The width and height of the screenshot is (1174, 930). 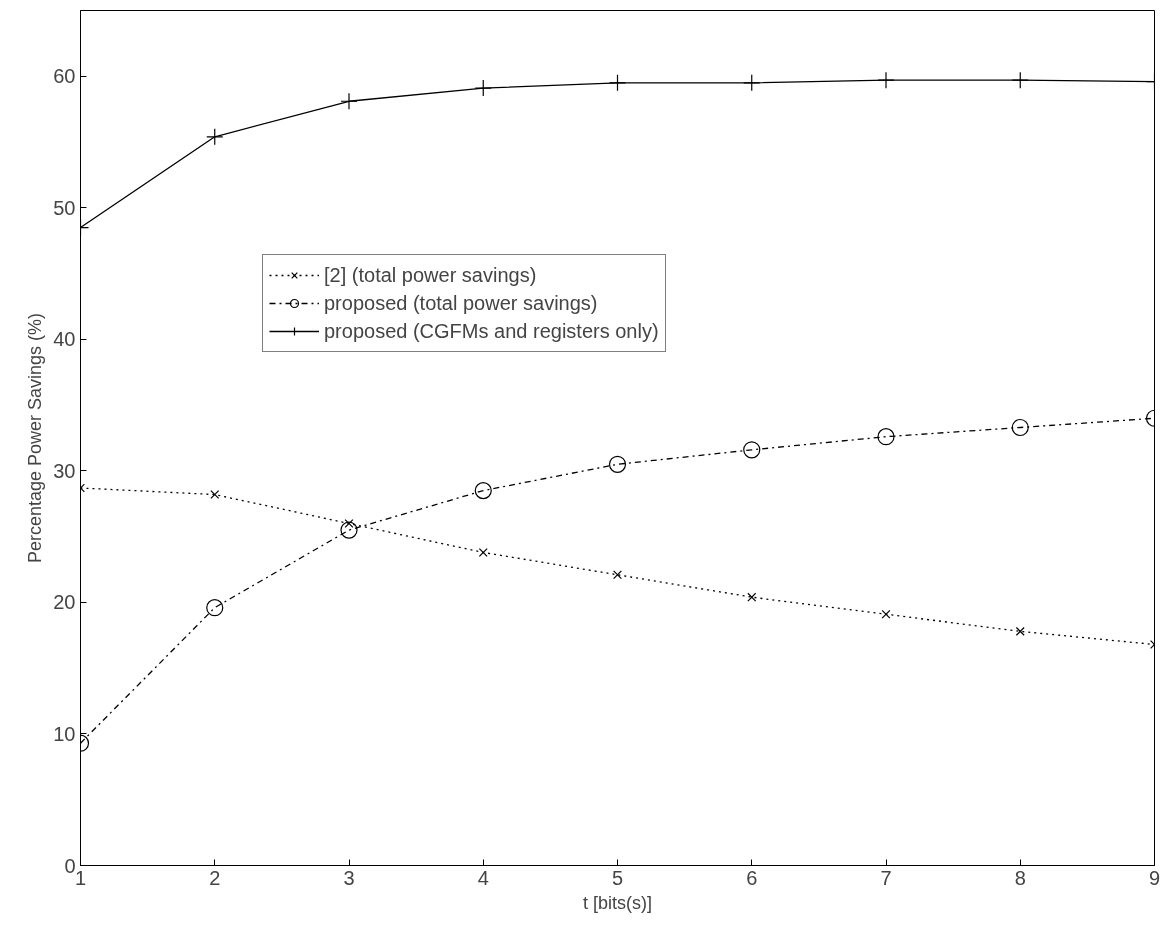 What do you see at coordinates (1020, 877) in the screenshot?
I see `x-tick-label: 8` at bounding box center [1020, 877].